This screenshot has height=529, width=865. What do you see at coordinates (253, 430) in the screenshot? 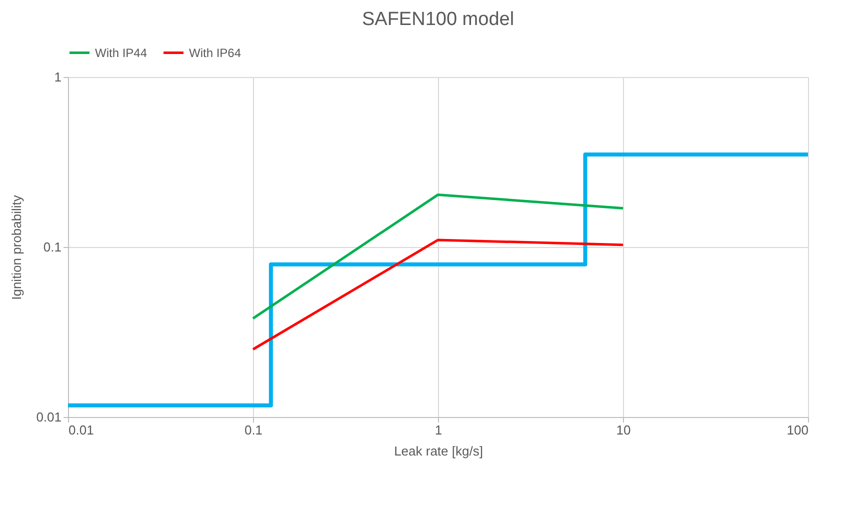
I see `x-tick-label: 0.1` at bounding box center [253, 430].